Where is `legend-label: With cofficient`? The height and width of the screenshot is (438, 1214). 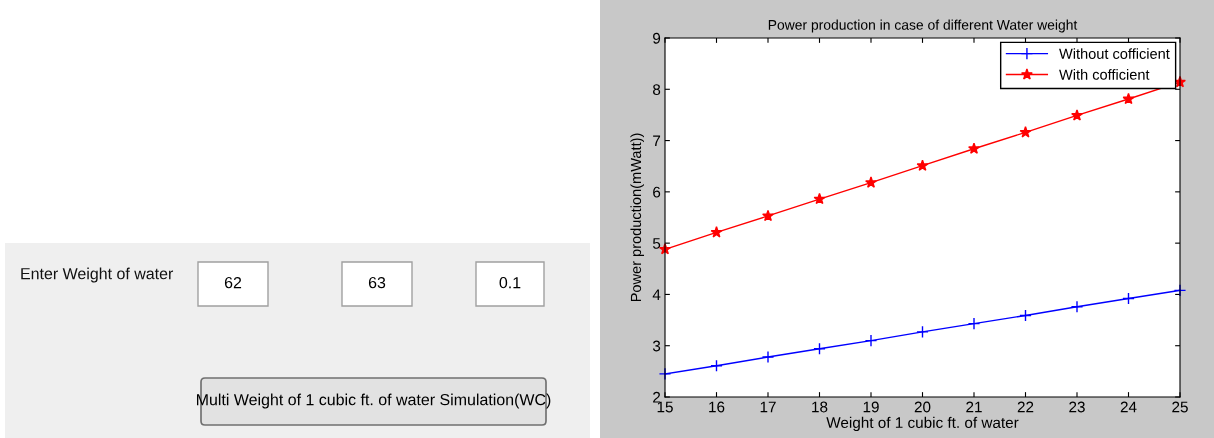 legend-label: With cofficient is located at coordinates (1104, 74).